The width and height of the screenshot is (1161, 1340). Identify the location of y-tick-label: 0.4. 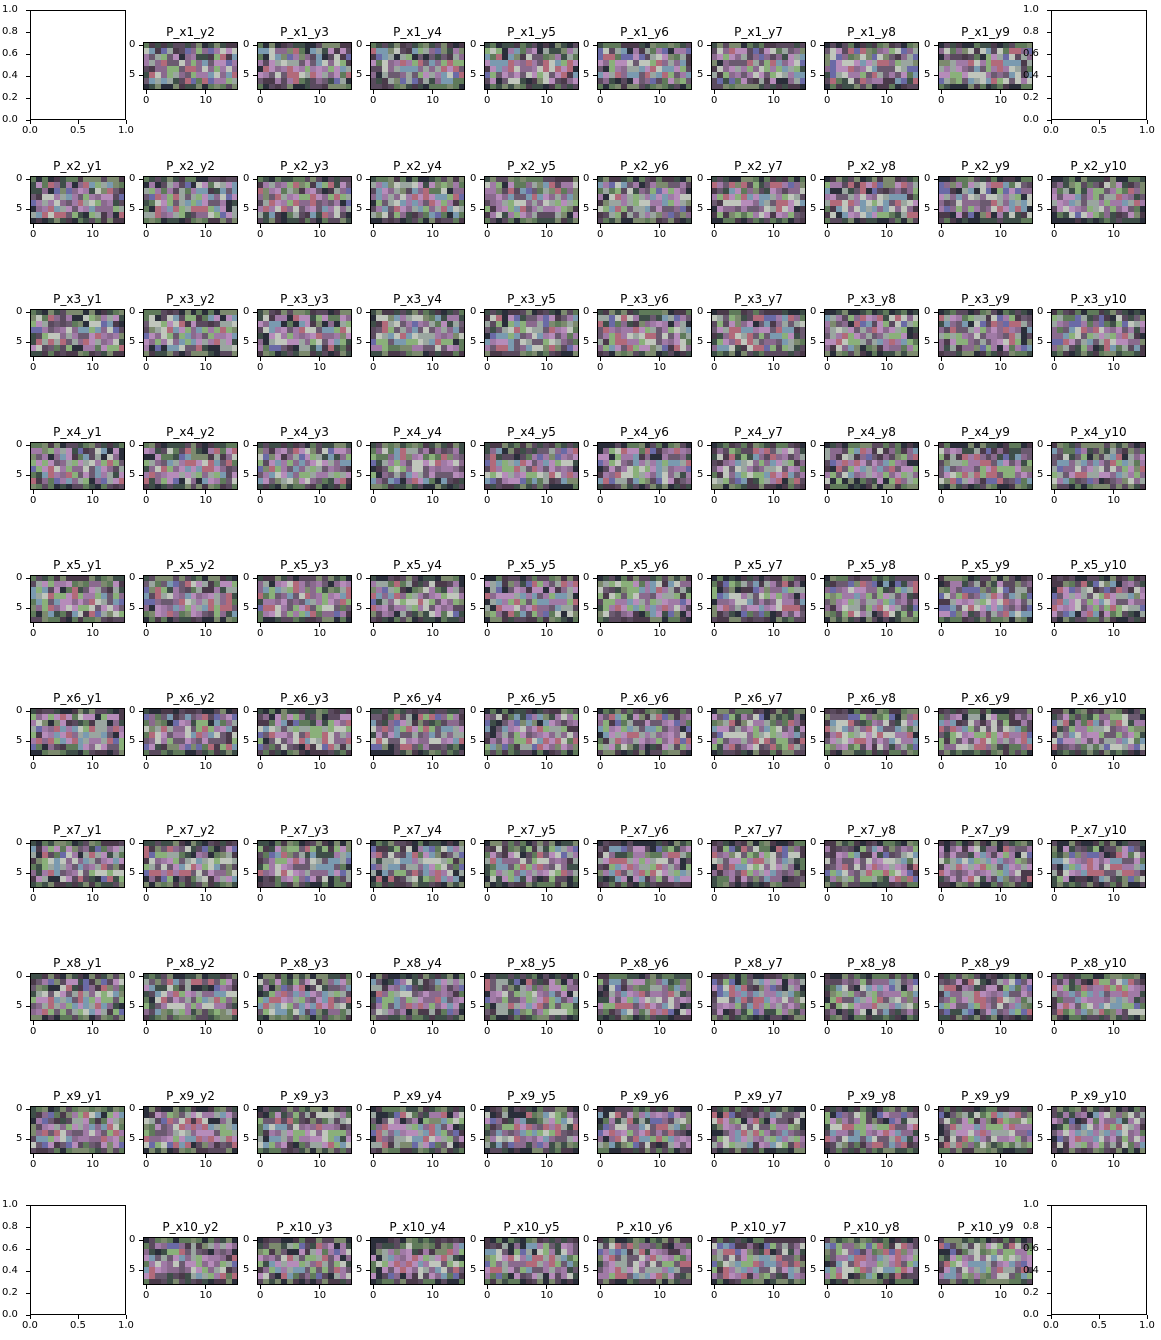
(10, 75).